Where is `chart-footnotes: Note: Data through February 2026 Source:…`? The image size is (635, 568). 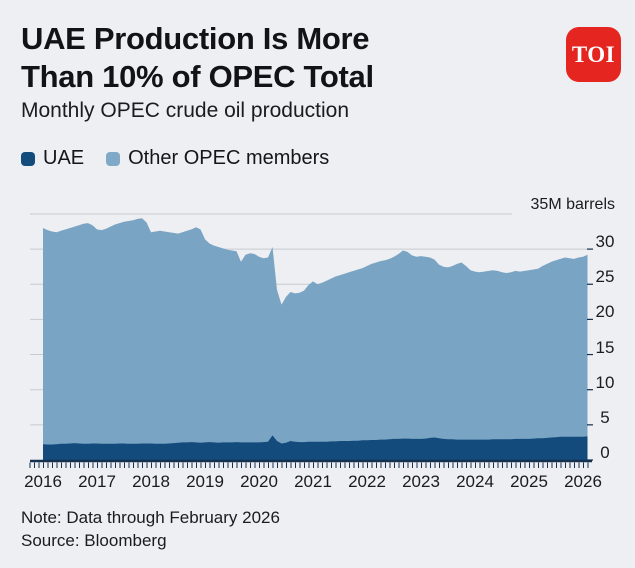
chart-footnotes: Note: Data through February 2026 Source:… is located at coordinates (150, 529).